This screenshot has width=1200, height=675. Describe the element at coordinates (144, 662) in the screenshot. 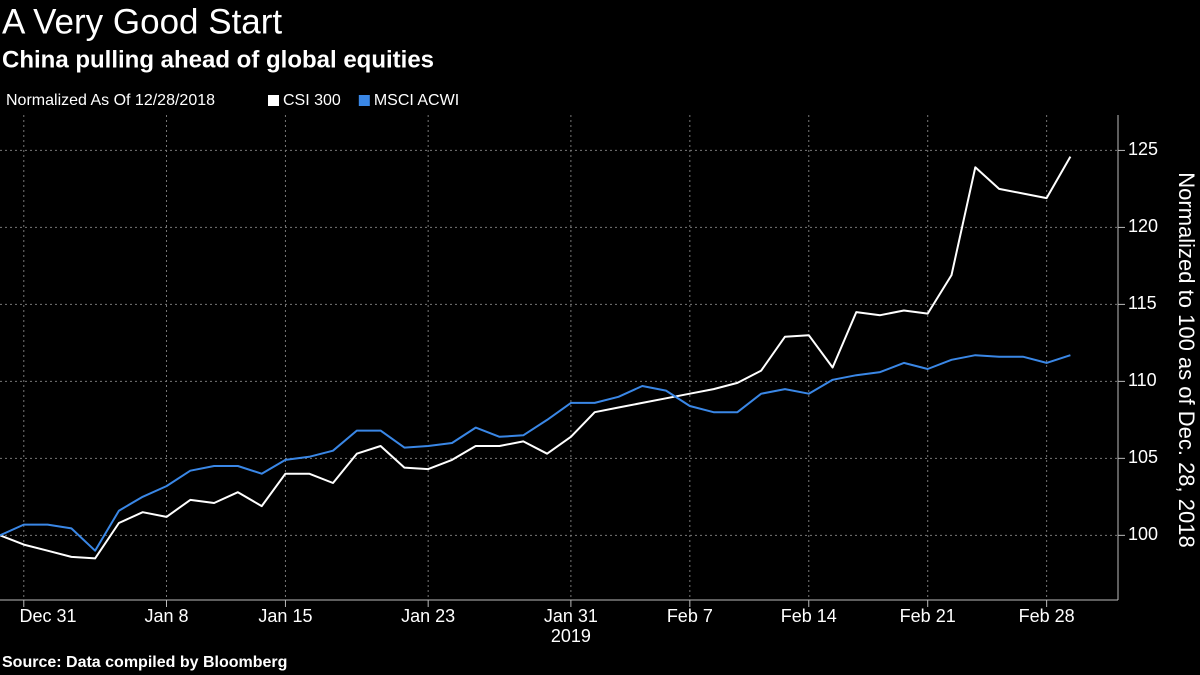

I see `source: Source: Data compiled by Bloomberg` at that location.